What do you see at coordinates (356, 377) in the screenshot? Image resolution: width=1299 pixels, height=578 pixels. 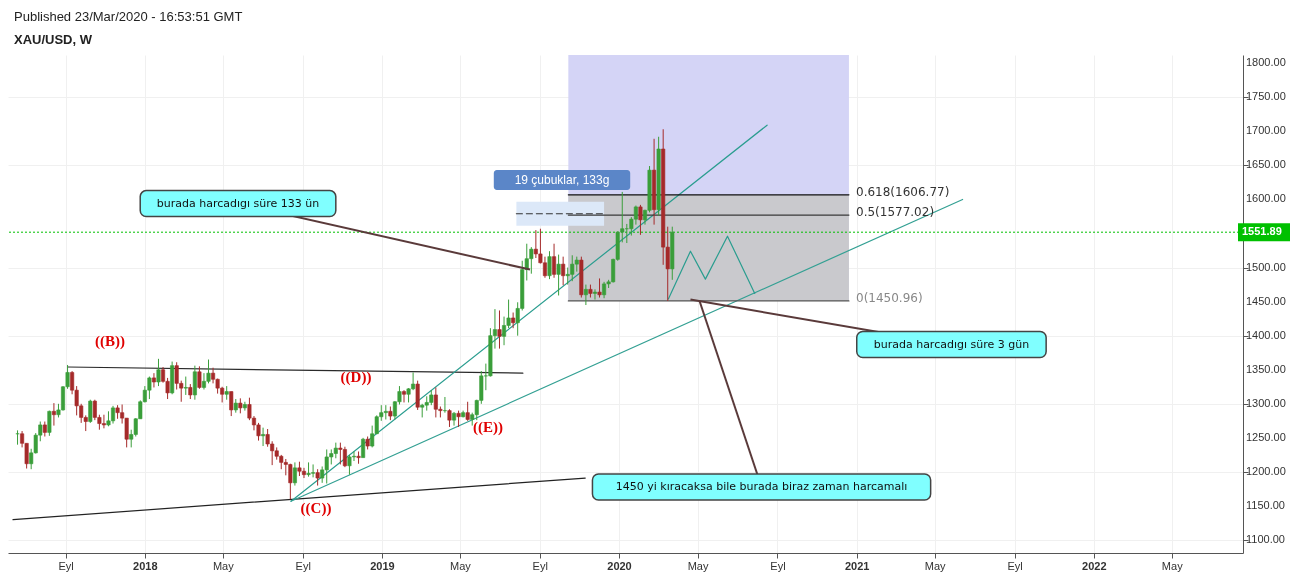 I see `annotation: ((D))` at bounding box center [356, 377].